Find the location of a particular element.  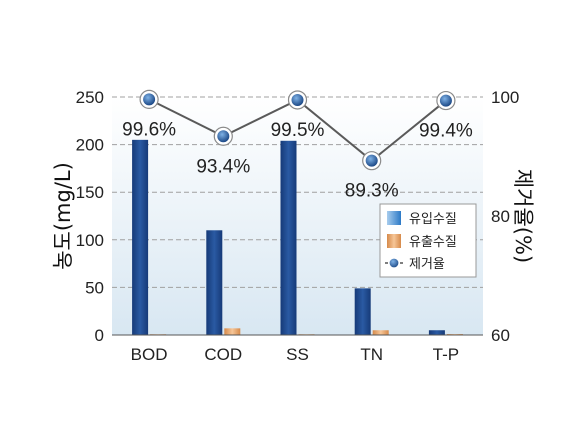

legend-label-removal: 제거율 is located at coordinates (427, 264).